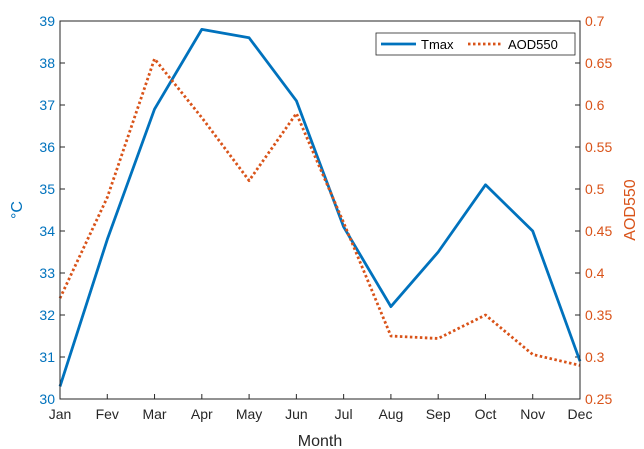 The image size is (644, 449). What do you see at coordinates (598, 399) in the screenshot?
I see `right-tick-label: 0.25` at bounding box center [598, 399].